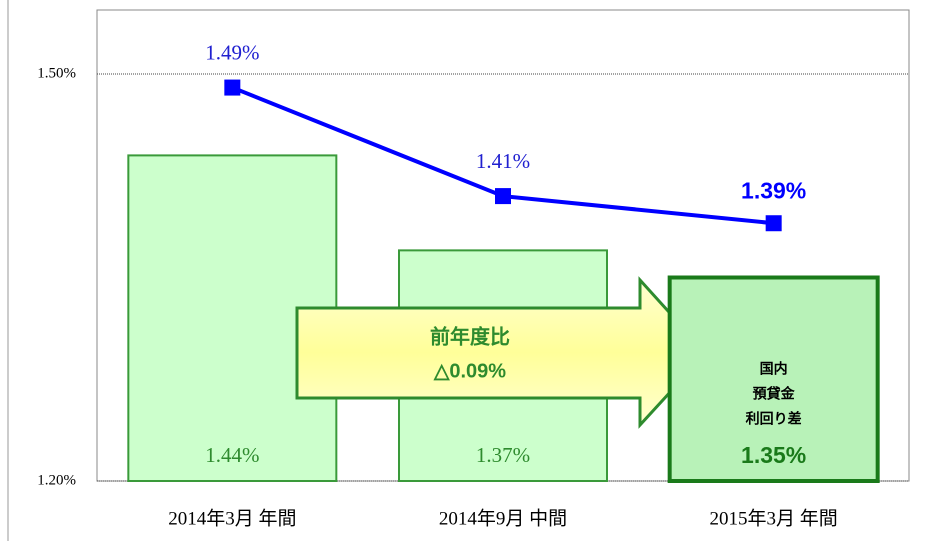  What do you see at coordinates (470, 336) in the screenshot?
I see `arrow-label: 前年度比` at bounding box center [470, 336].